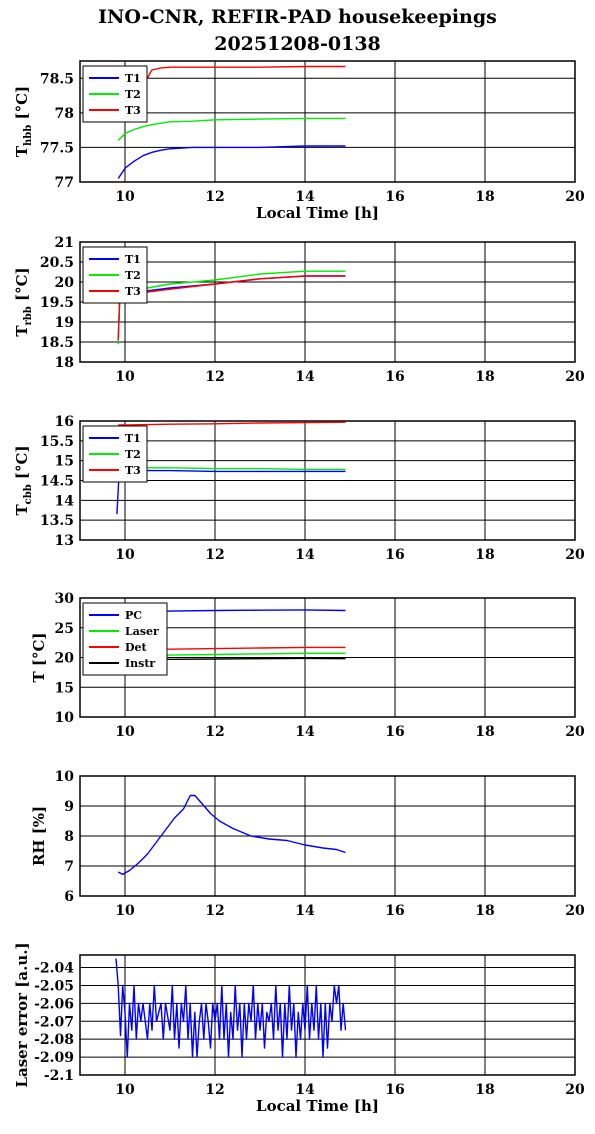 The height and width of the screenshot is (1134, 595). What do you see at coordinates (297, 44) in the screenshot?
I see `figure-date: 20251208-0138` at bounding box center [297, 44].